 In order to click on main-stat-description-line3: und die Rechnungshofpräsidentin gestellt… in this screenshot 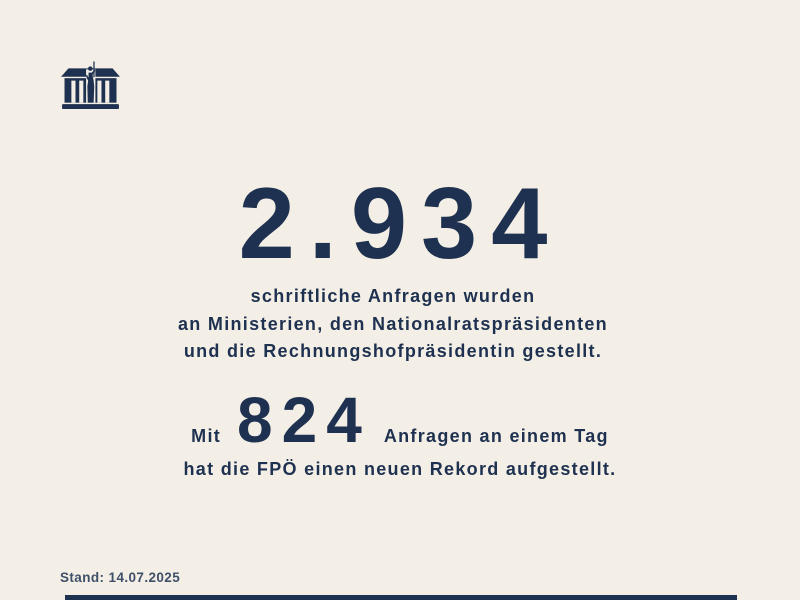, I will do `click(393, 351)`.